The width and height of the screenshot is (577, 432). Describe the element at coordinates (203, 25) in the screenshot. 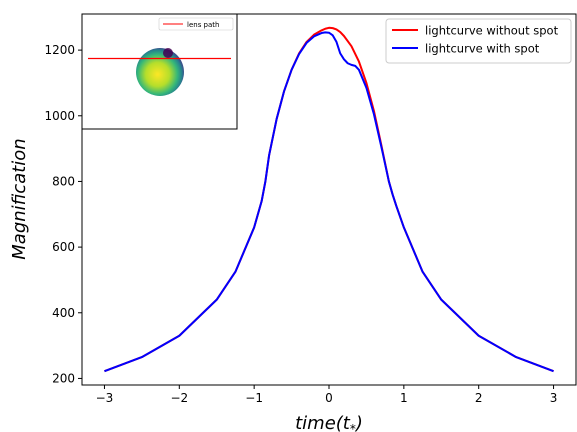

I see `inset-legend-label: lens path` at that location.